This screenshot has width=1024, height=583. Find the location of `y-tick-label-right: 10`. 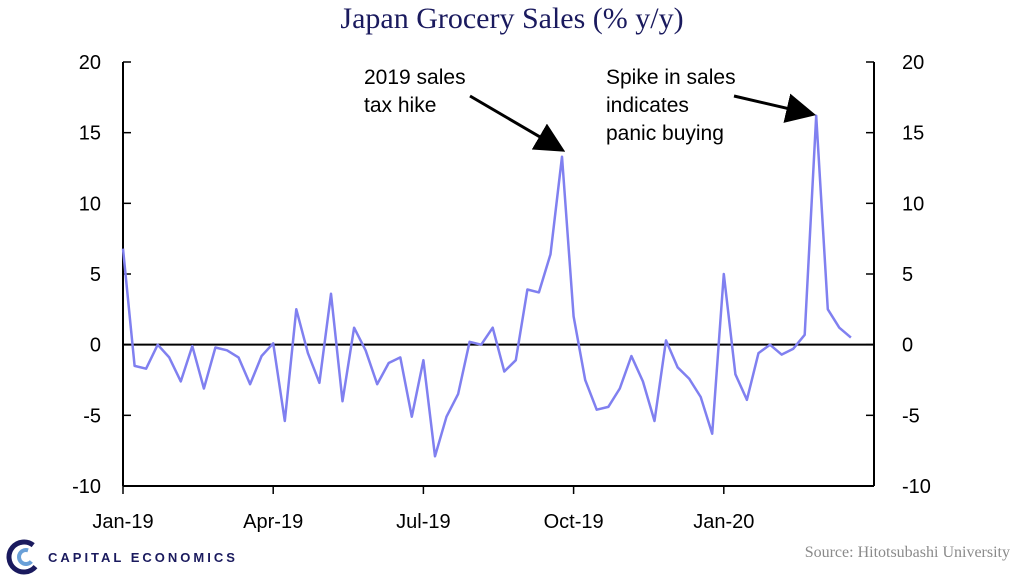

y-tick-label-right: 10 is located at coordinates (913, 204).